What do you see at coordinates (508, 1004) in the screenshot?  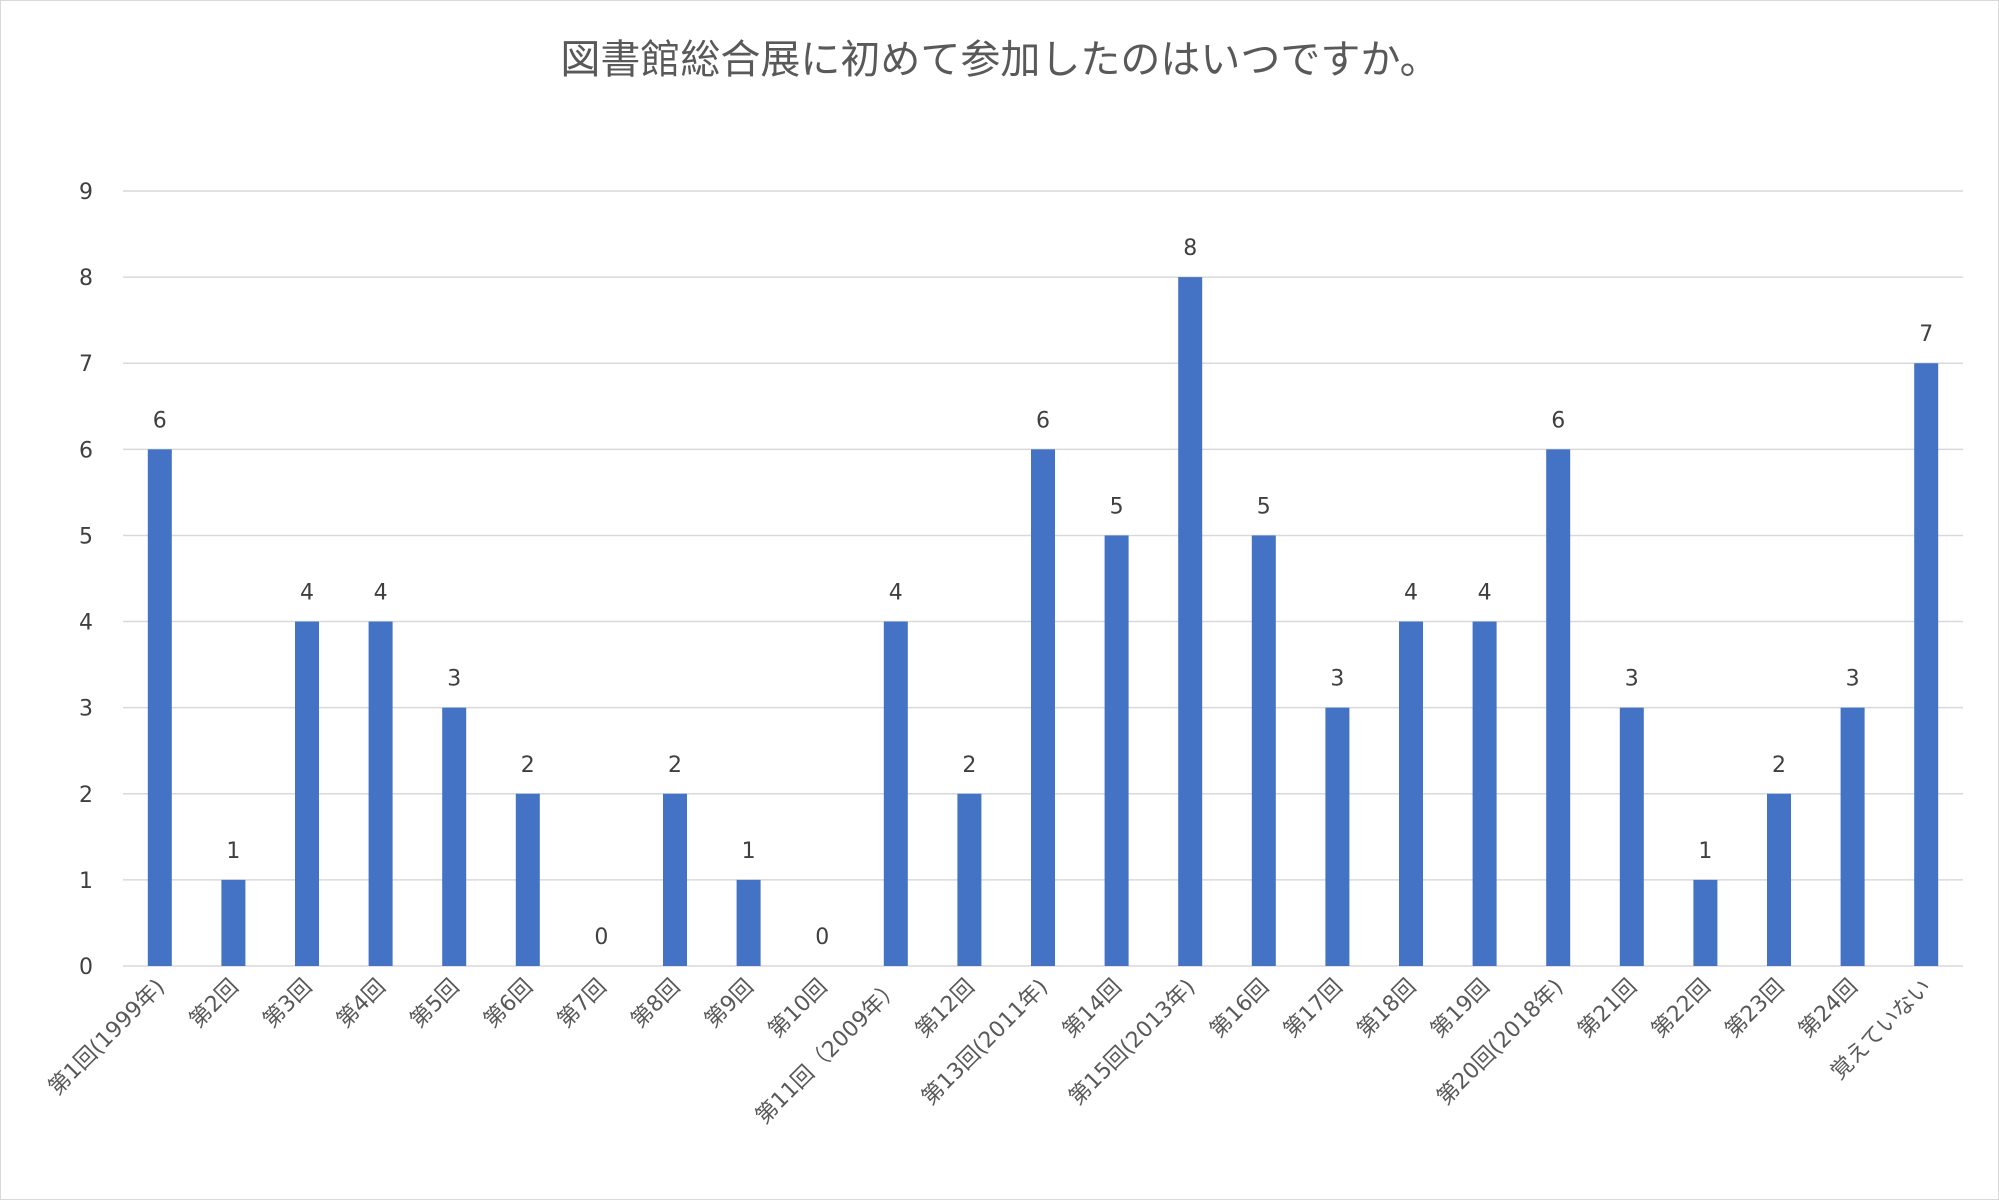 I see `x-tick-label: 第6回` at bounding box center [508, 1004].